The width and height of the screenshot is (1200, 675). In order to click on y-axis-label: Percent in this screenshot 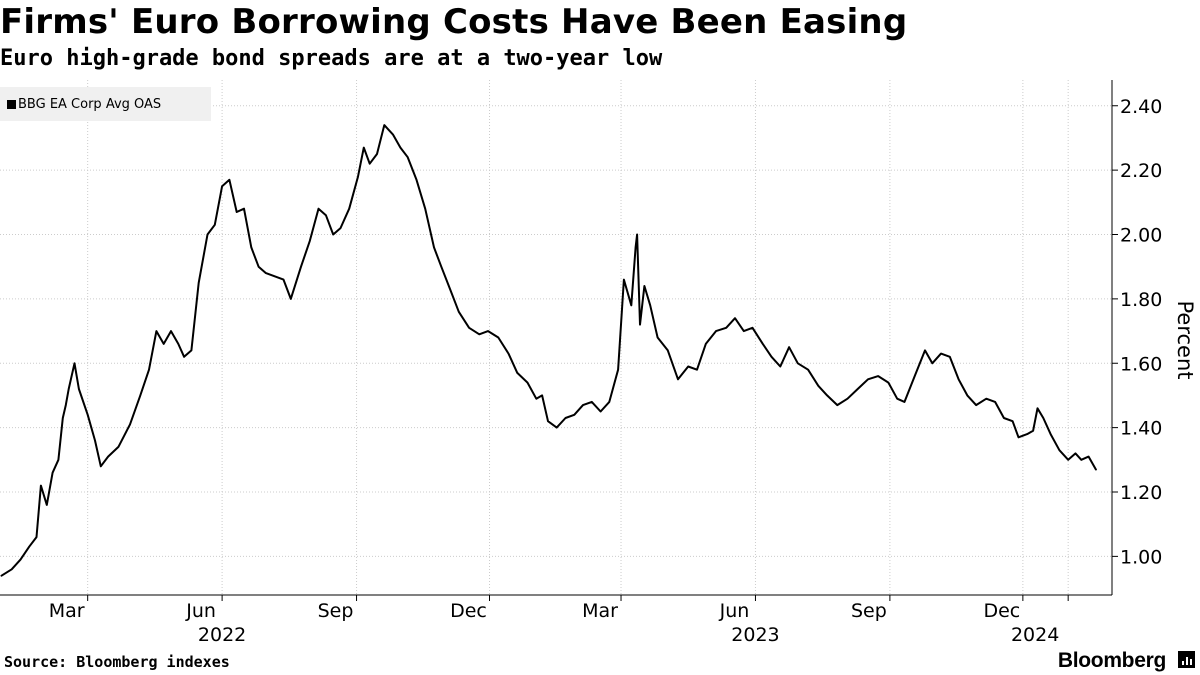, I will do `click(1185, 339)`.